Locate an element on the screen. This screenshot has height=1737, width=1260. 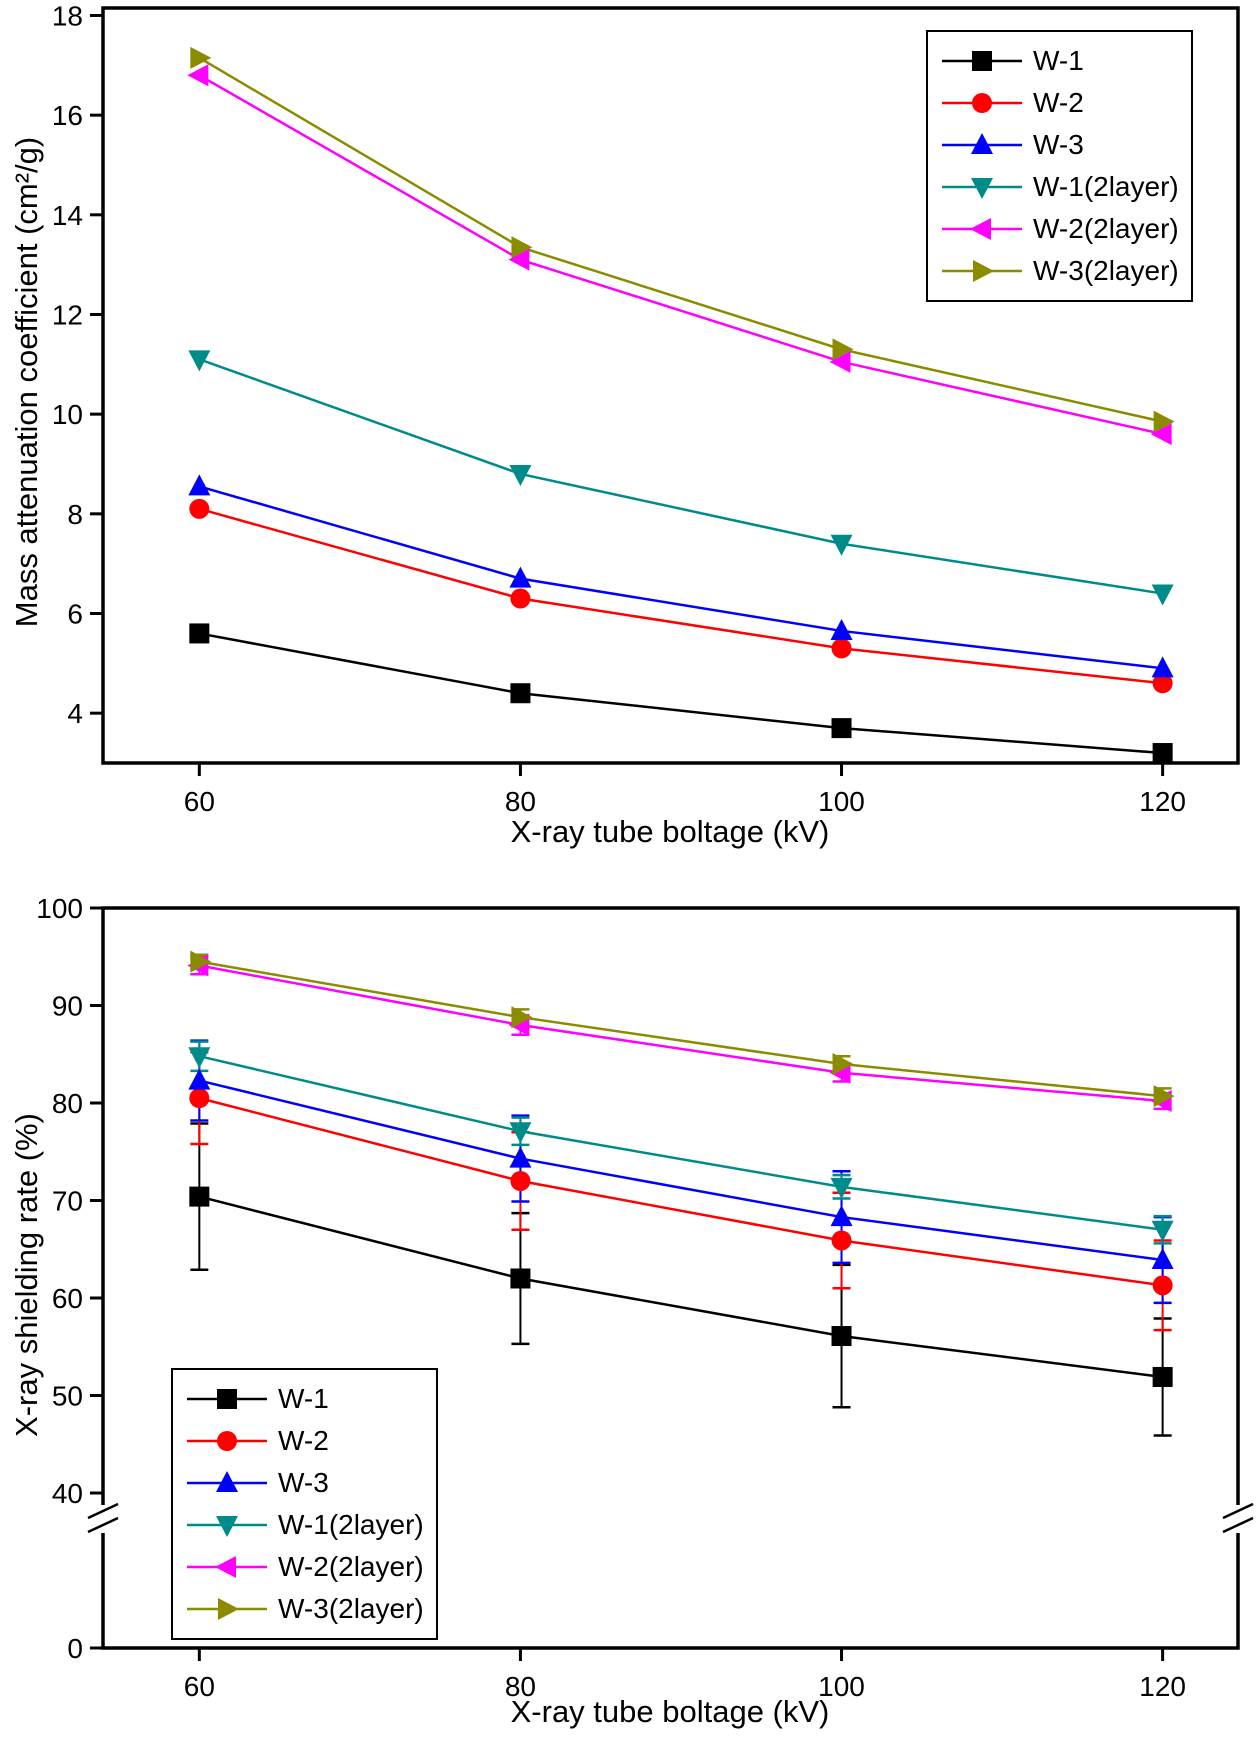
x-tick-label: 80 is located at coordinates (520, 801).